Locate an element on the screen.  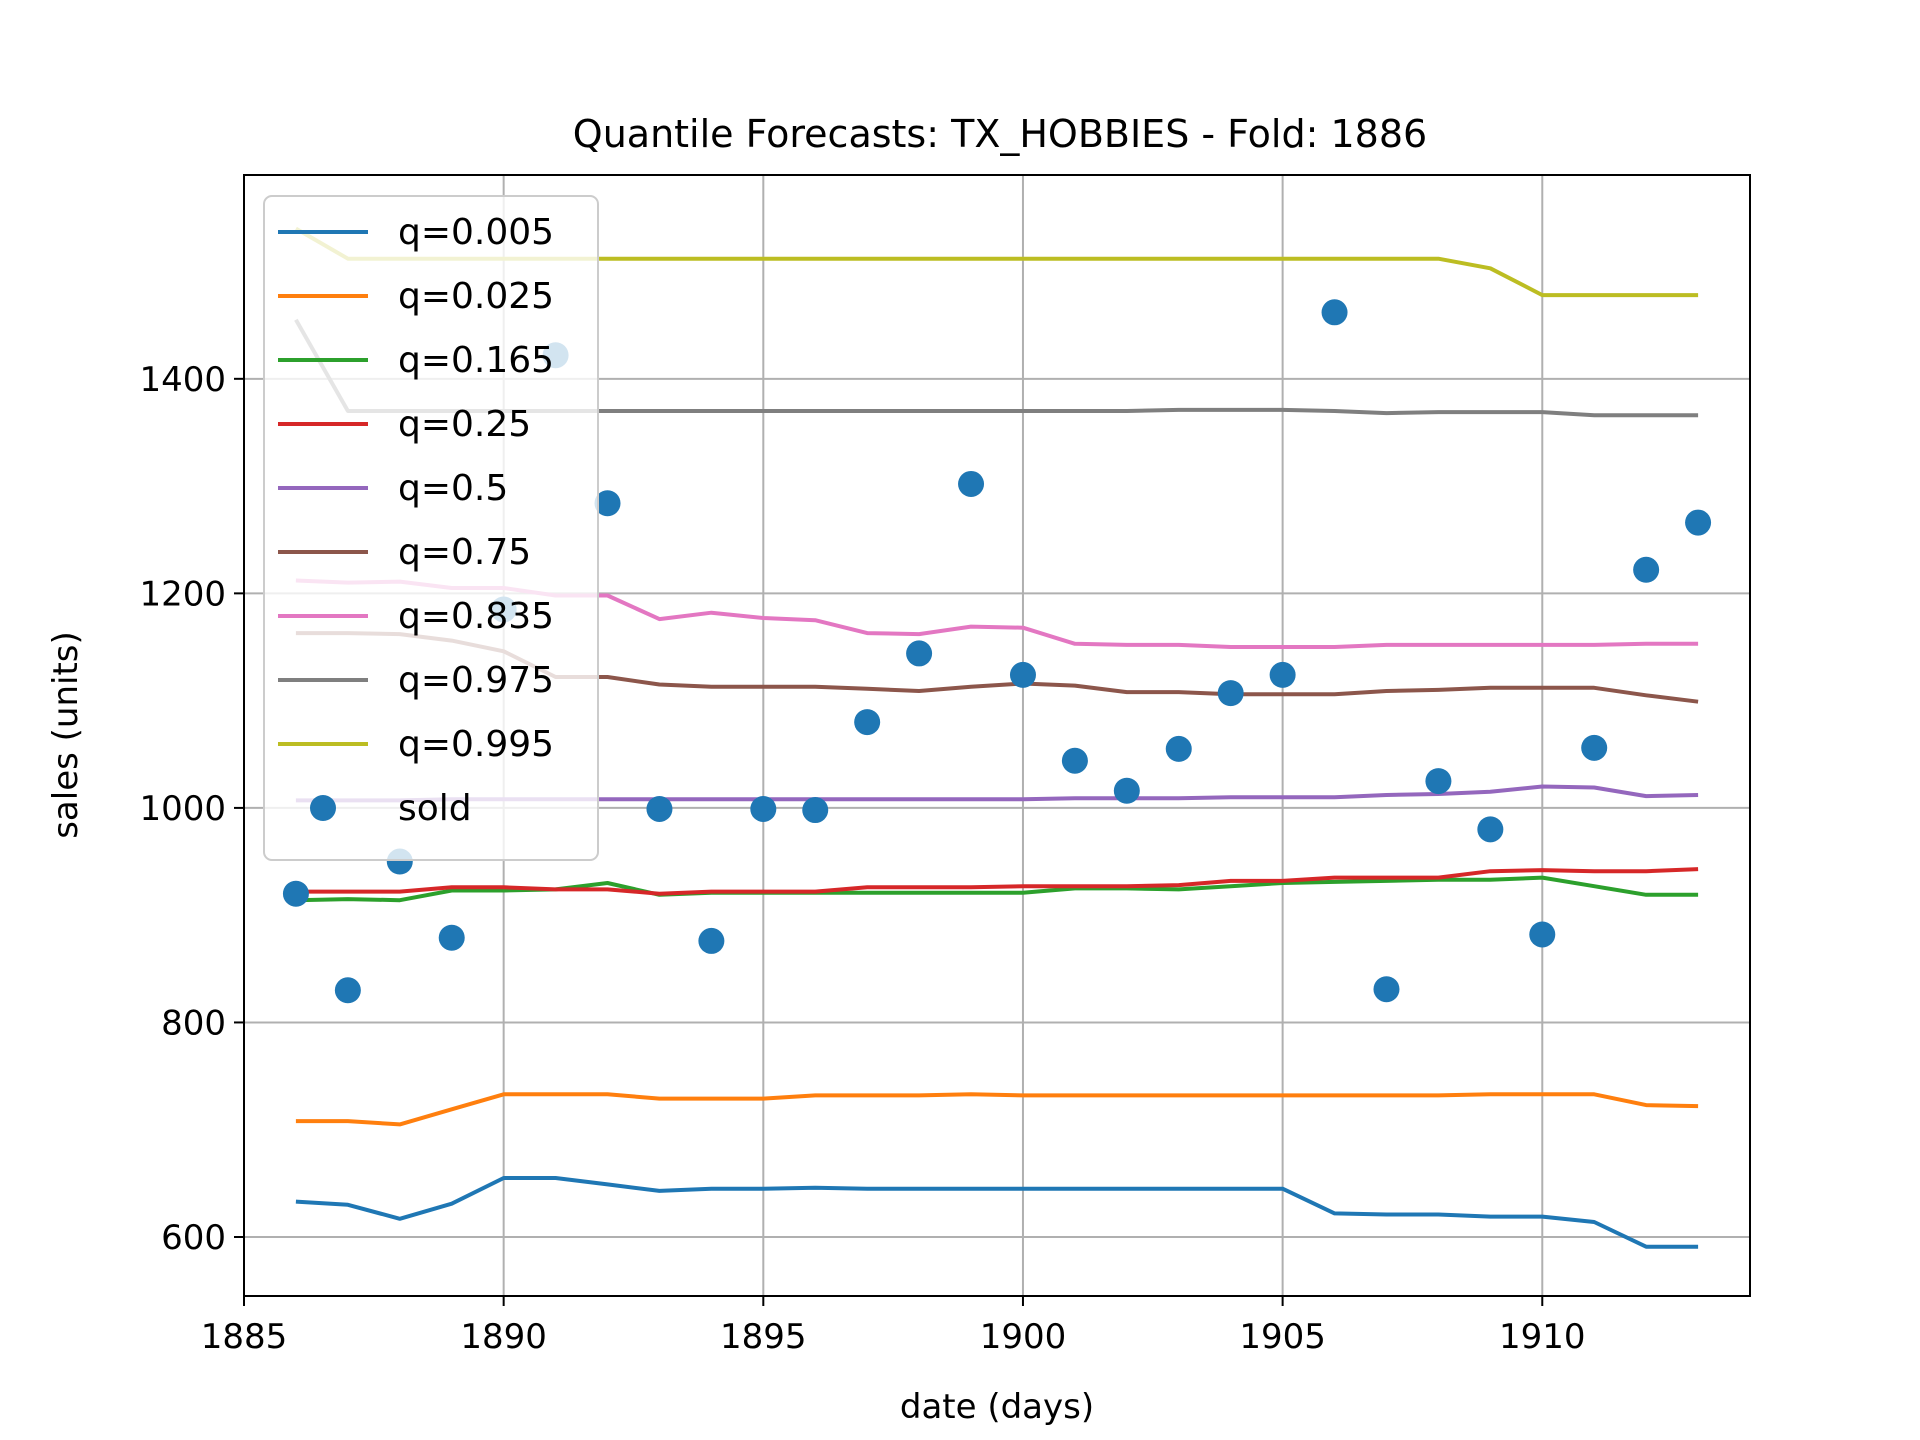
y-tick-label: 600 is located at coordinates (193, 1238).